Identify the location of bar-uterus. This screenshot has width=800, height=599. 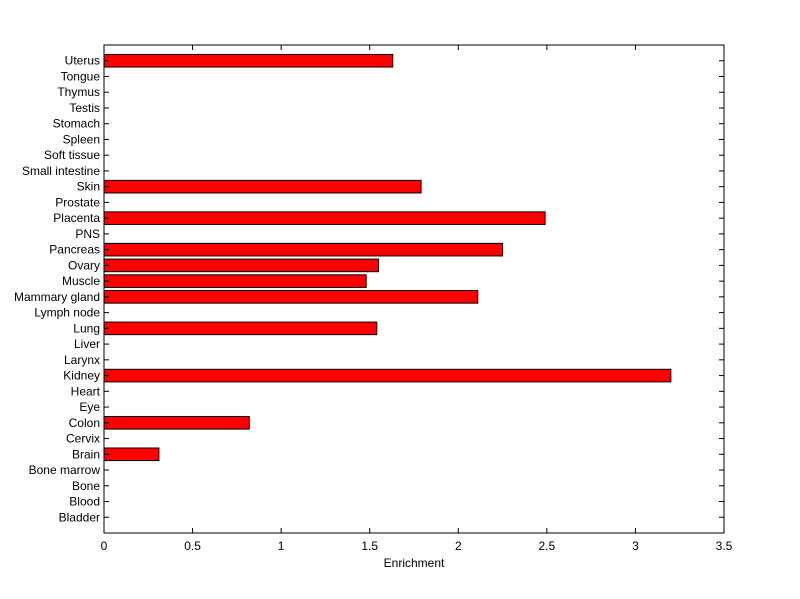
(248, 60).